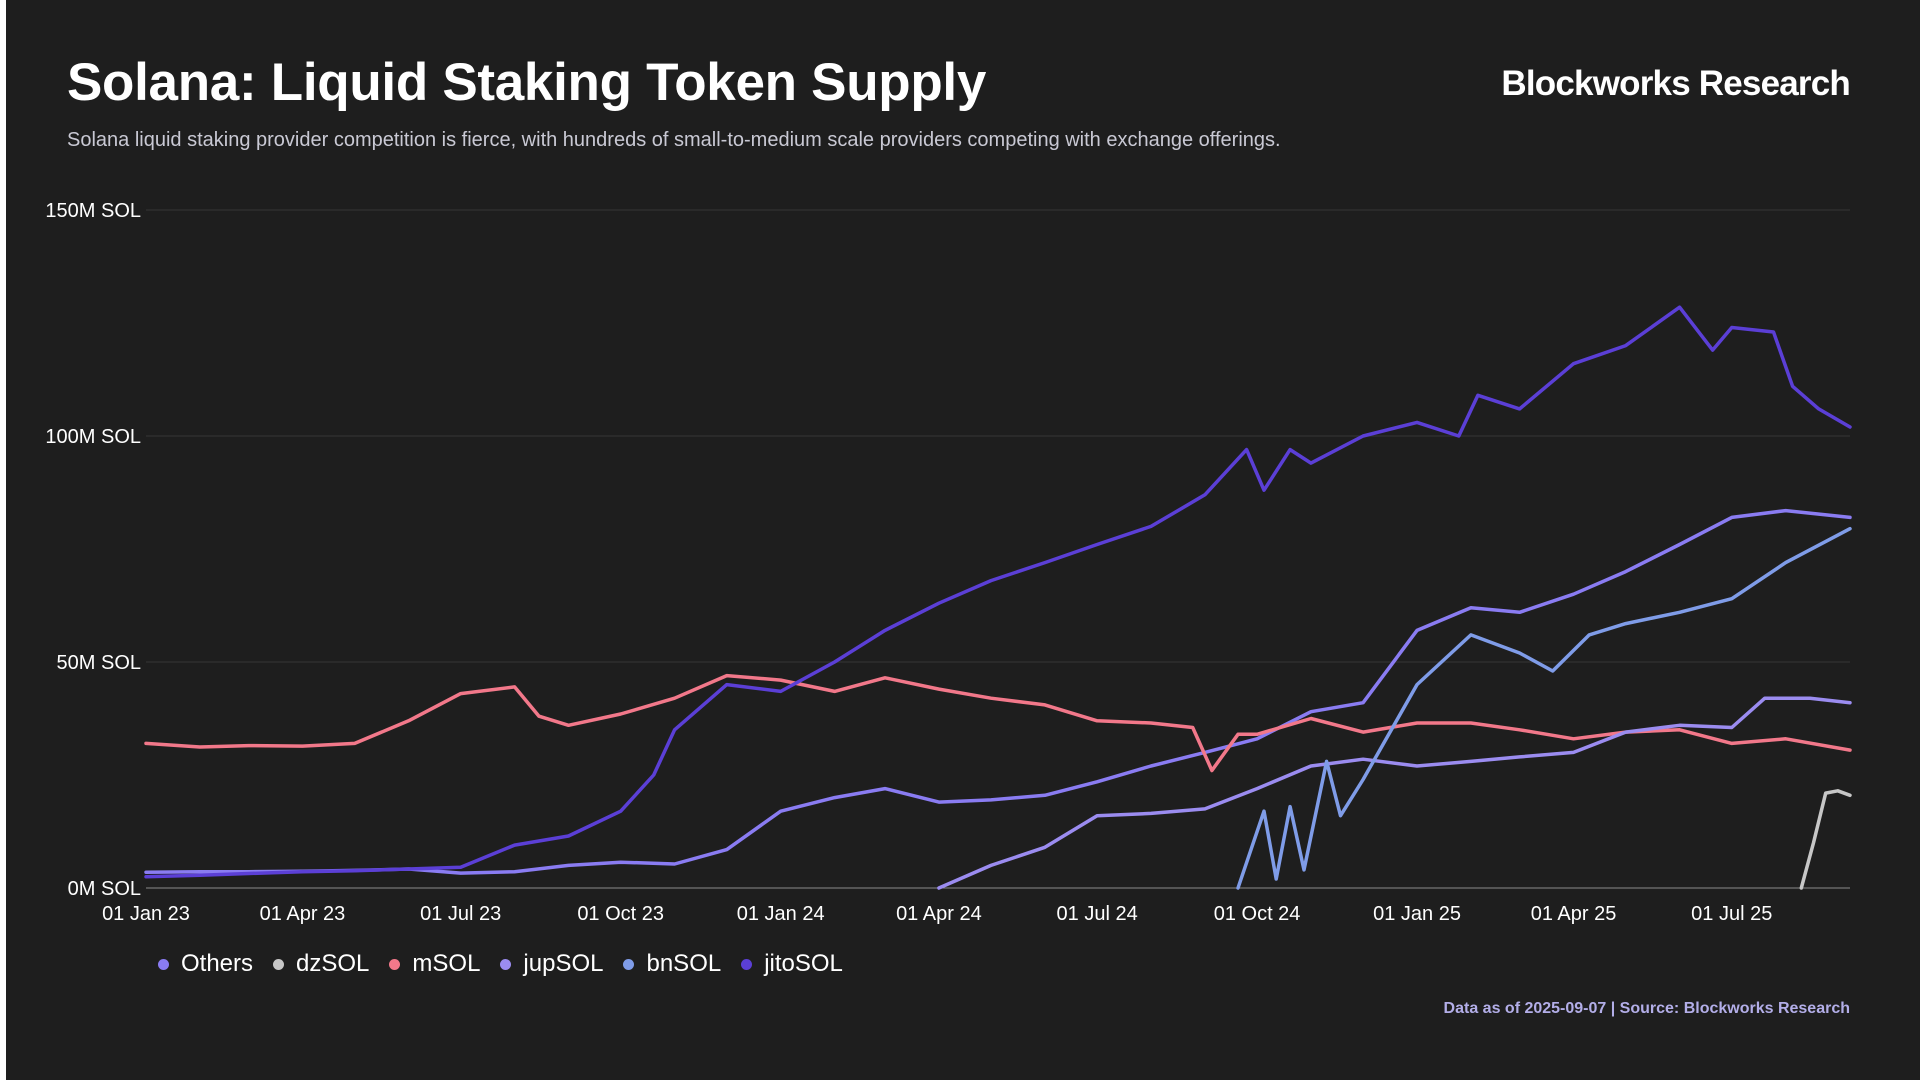 The width and height of the screenshot is (1920, 1080). I want to click on legend-item-jitosol: jitoSOL, so click(792, 964).